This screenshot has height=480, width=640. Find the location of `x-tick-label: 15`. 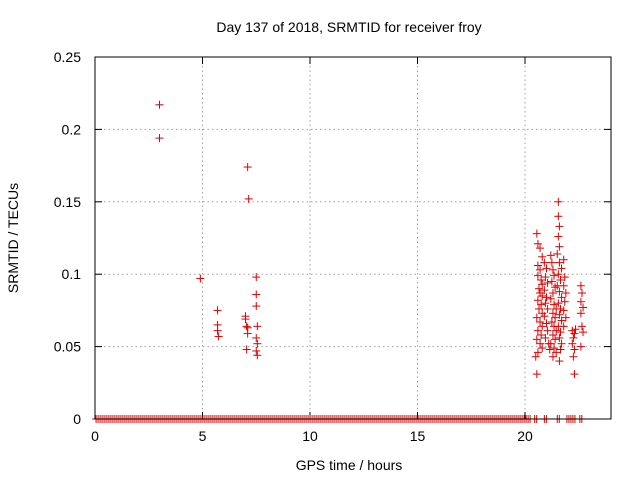

x-tick-label: 15 is located at coordinates (418, 436).